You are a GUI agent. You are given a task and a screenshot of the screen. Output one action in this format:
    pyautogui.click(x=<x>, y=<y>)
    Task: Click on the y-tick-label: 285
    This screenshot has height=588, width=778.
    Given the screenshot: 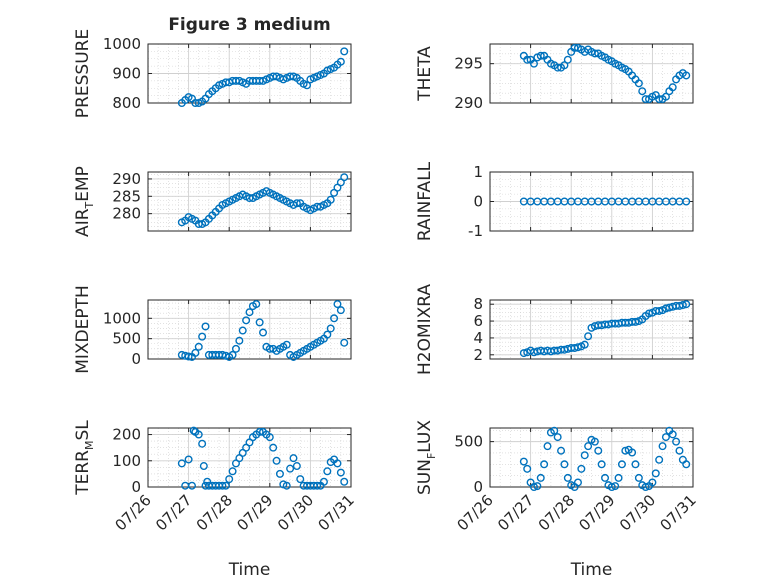 What is the action you would take?
    pyautogui.click(x=126, y=196)
    